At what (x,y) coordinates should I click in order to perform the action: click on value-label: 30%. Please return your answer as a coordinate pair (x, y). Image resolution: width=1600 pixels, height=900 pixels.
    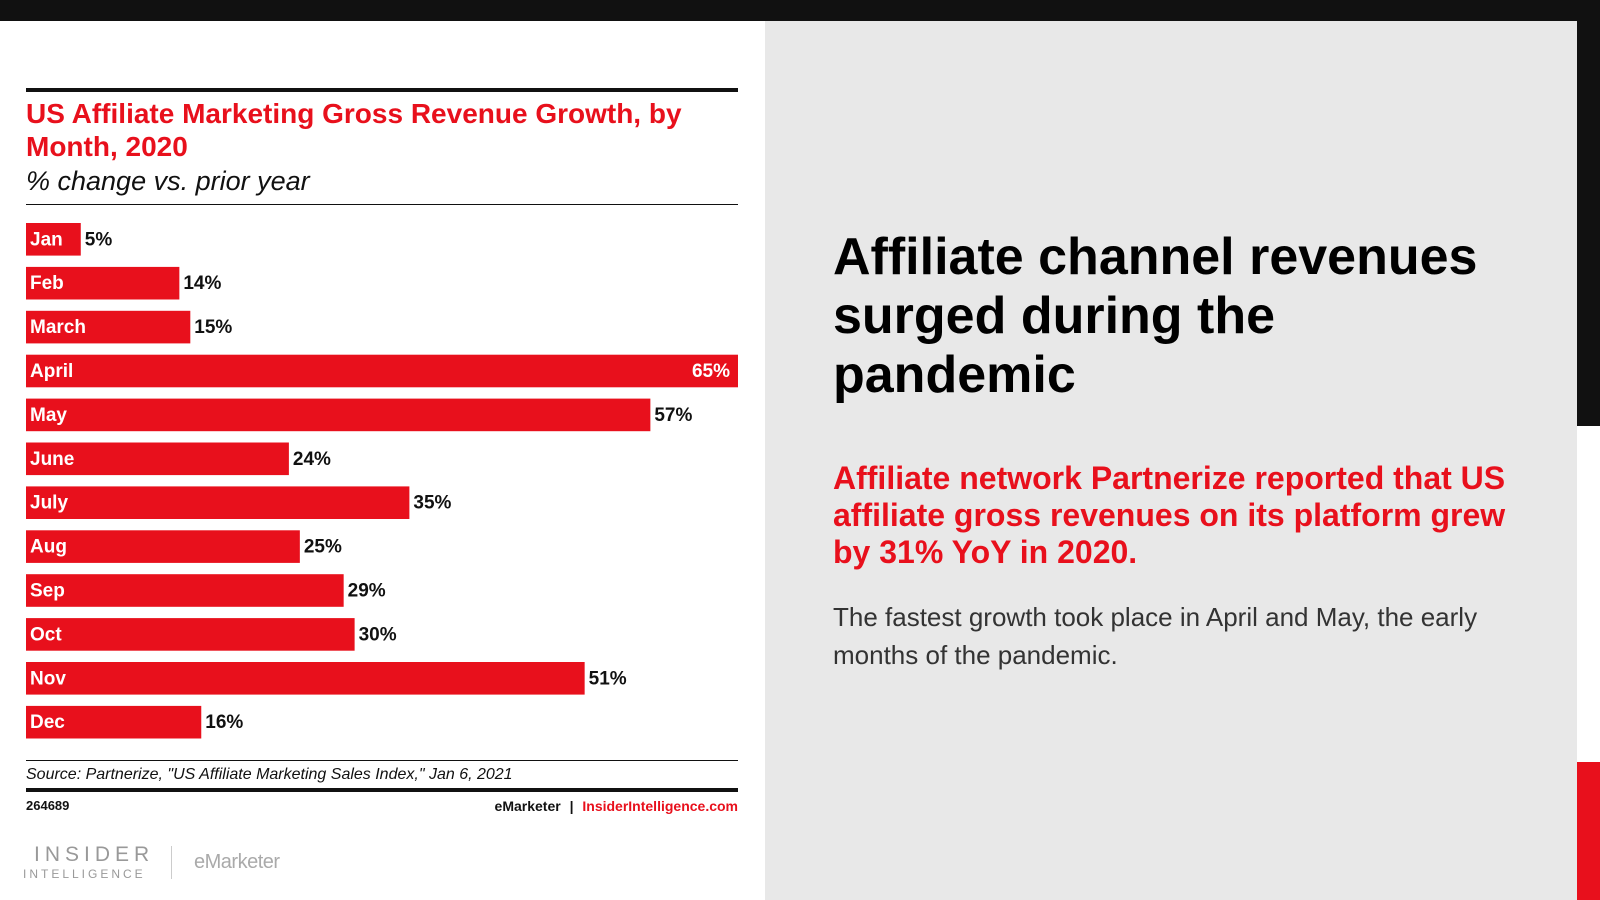
    Looking at the image, I should click on (378, 634).